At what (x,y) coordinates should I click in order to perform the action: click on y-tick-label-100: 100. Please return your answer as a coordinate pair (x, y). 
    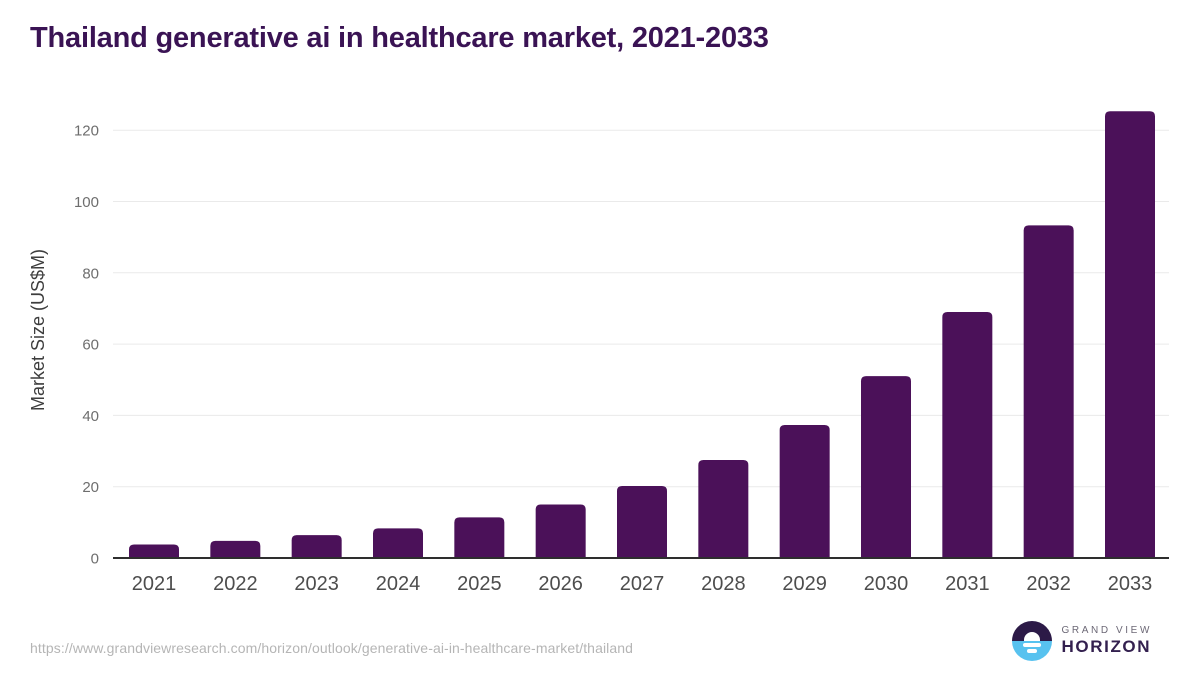
    Looking at the image, I should click on (86, 202).